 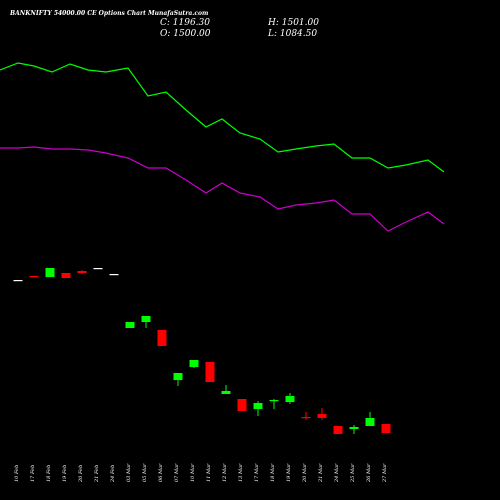 I want to click on x-tick-label: 06 Mar, so click(x=161, y=472).